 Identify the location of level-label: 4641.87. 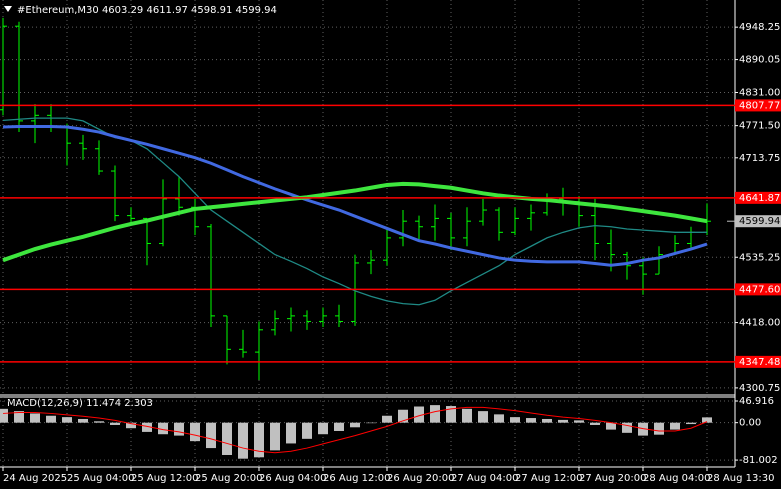
(759, 198).